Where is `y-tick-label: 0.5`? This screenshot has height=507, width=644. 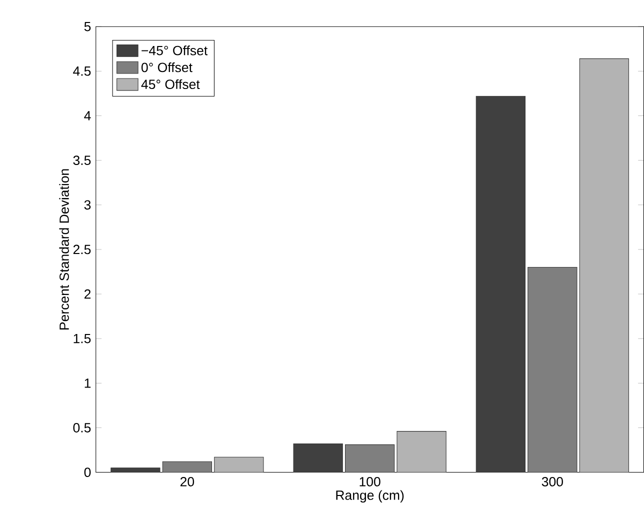
y-tick-label: 0.5 is located at coordinates (82, 427).